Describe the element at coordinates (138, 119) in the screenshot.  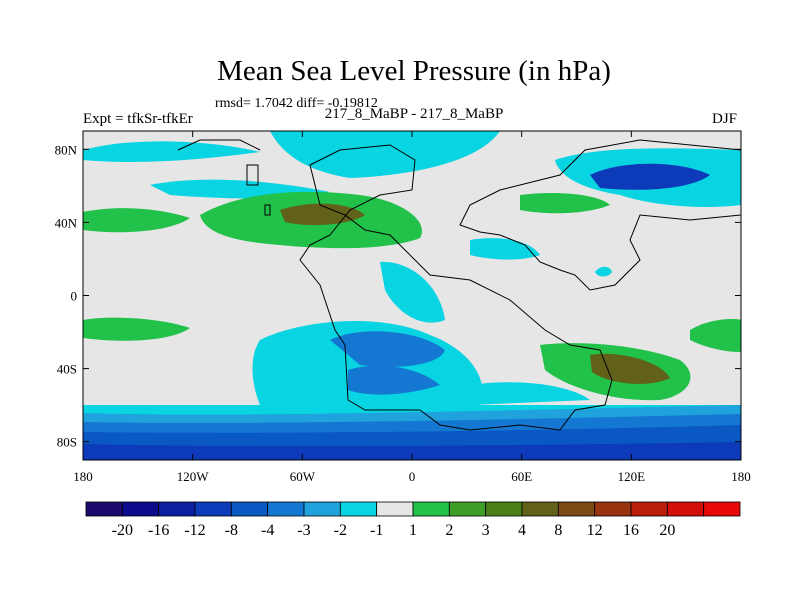
I see `experiment-label: Expt = tfkSr-tfkEr` at that location.